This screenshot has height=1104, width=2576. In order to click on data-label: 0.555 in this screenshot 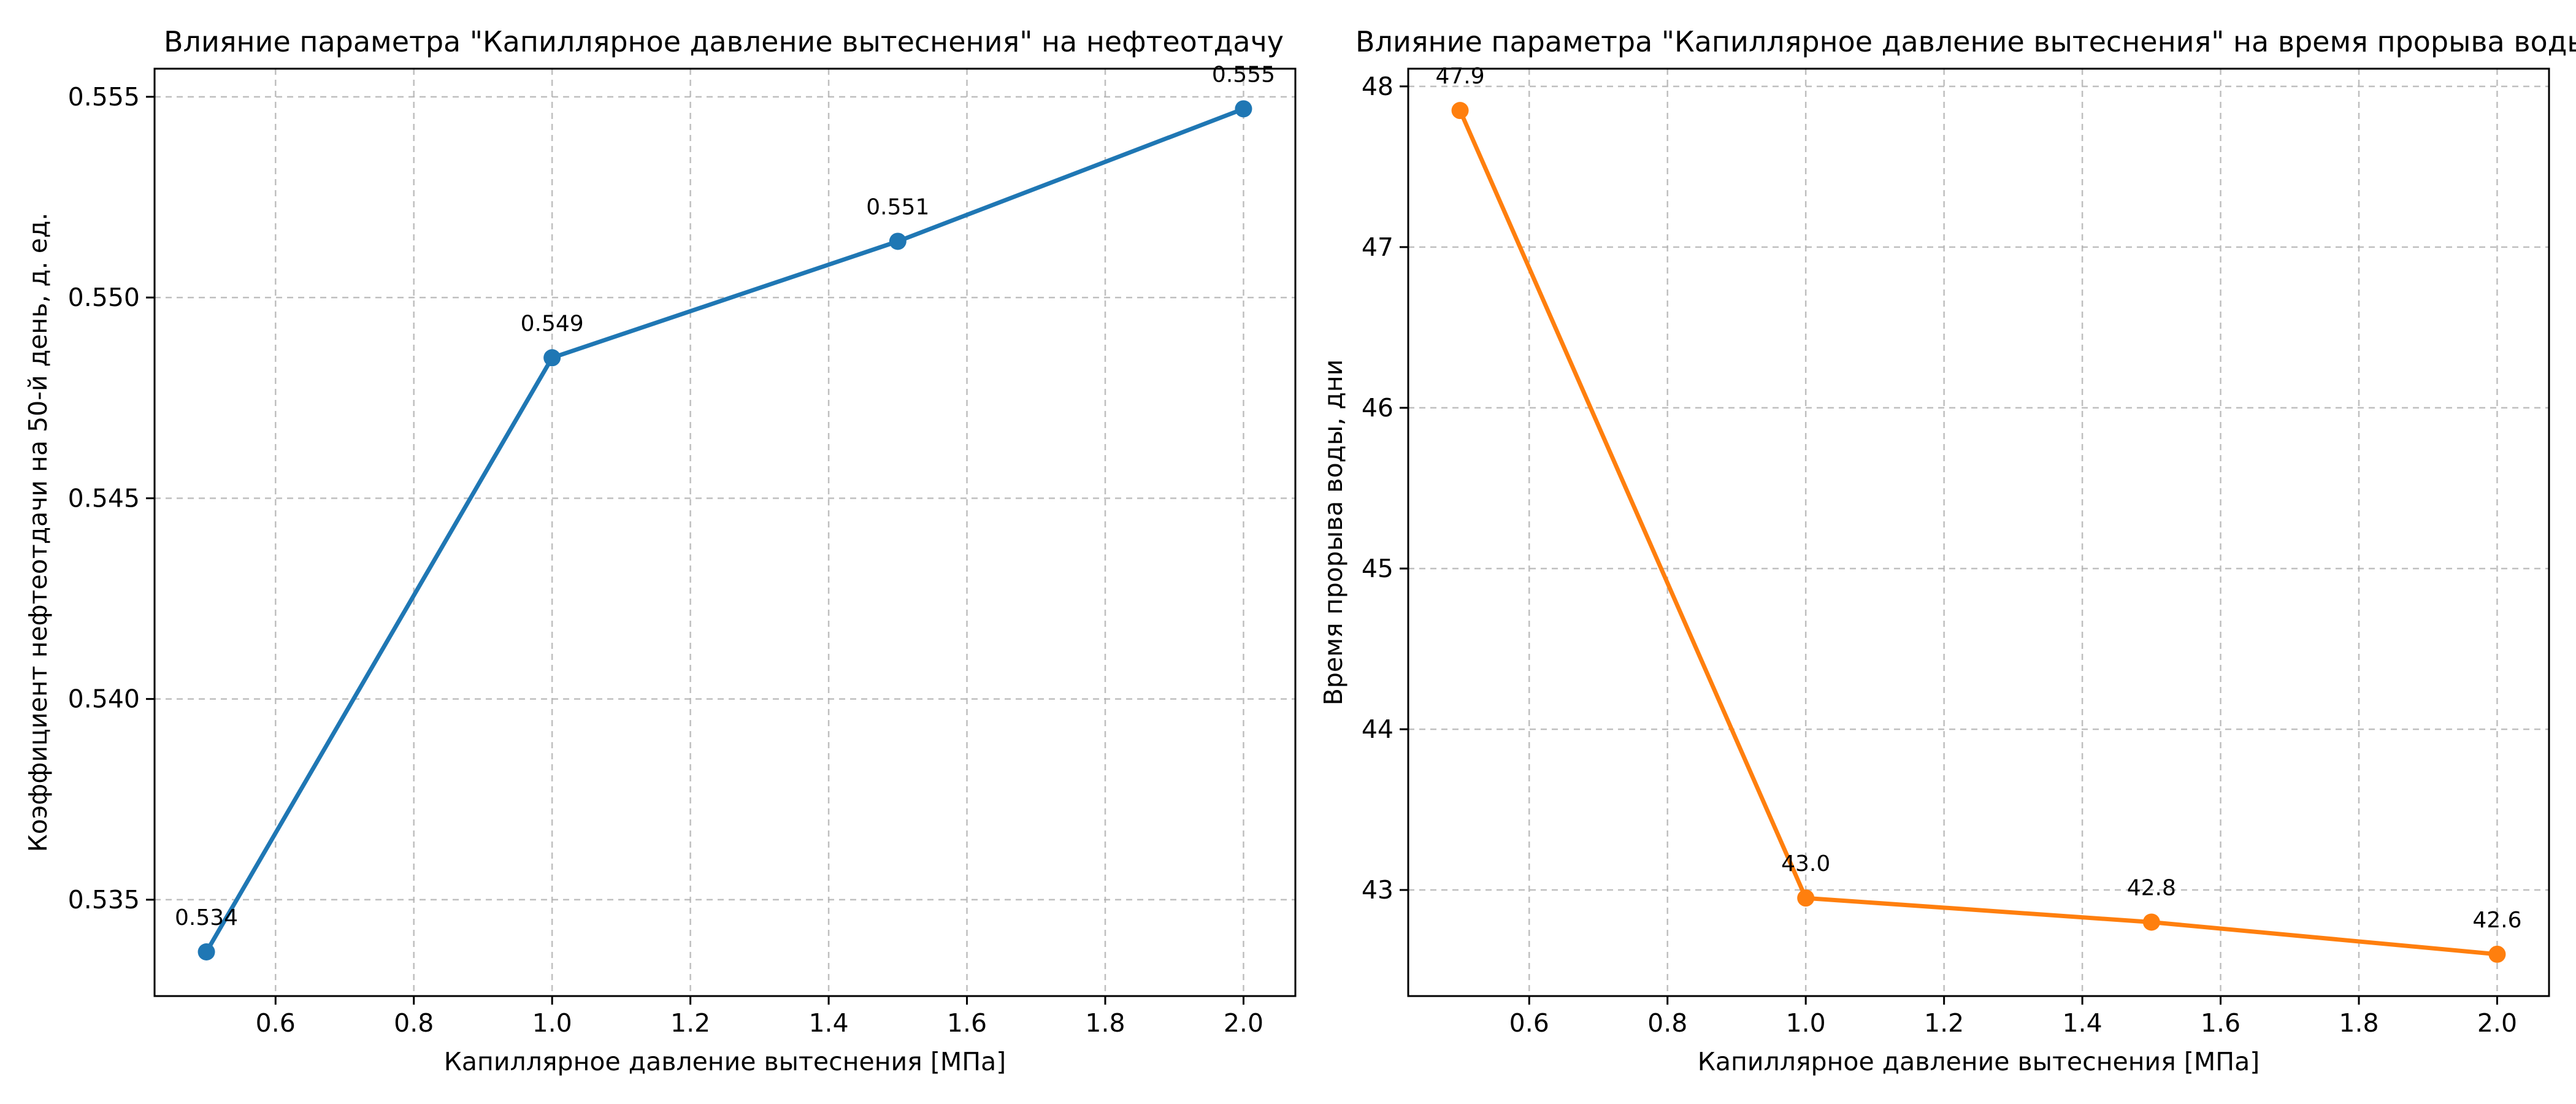, I will do `click(1243, 74)`.